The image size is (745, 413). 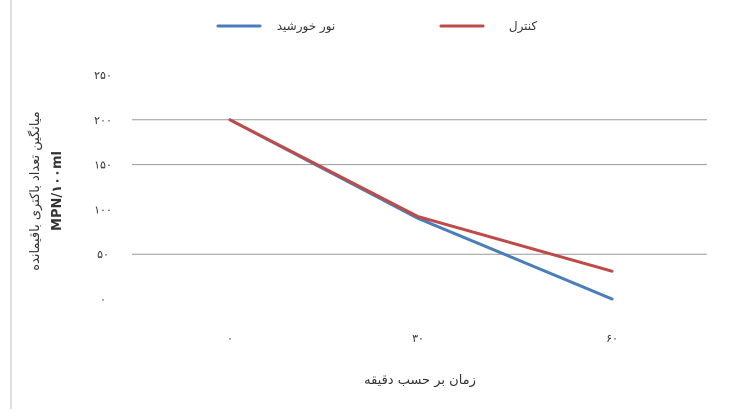 I want to click on legend-label-0: نور خورشید, so click(x=306, y=26).